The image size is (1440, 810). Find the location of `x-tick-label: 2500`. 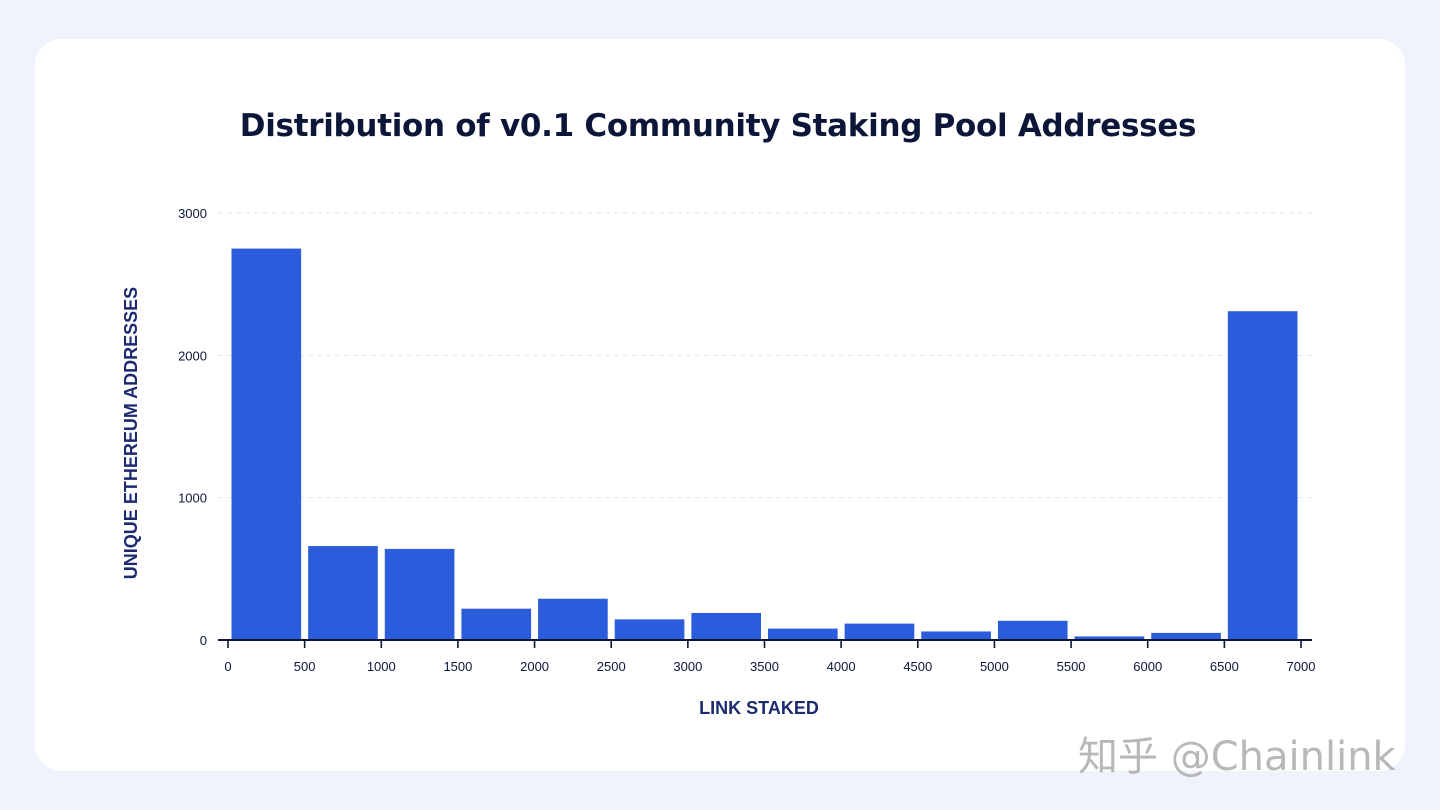

x-tick-label: 2500 is located at coordinates (611, 666).